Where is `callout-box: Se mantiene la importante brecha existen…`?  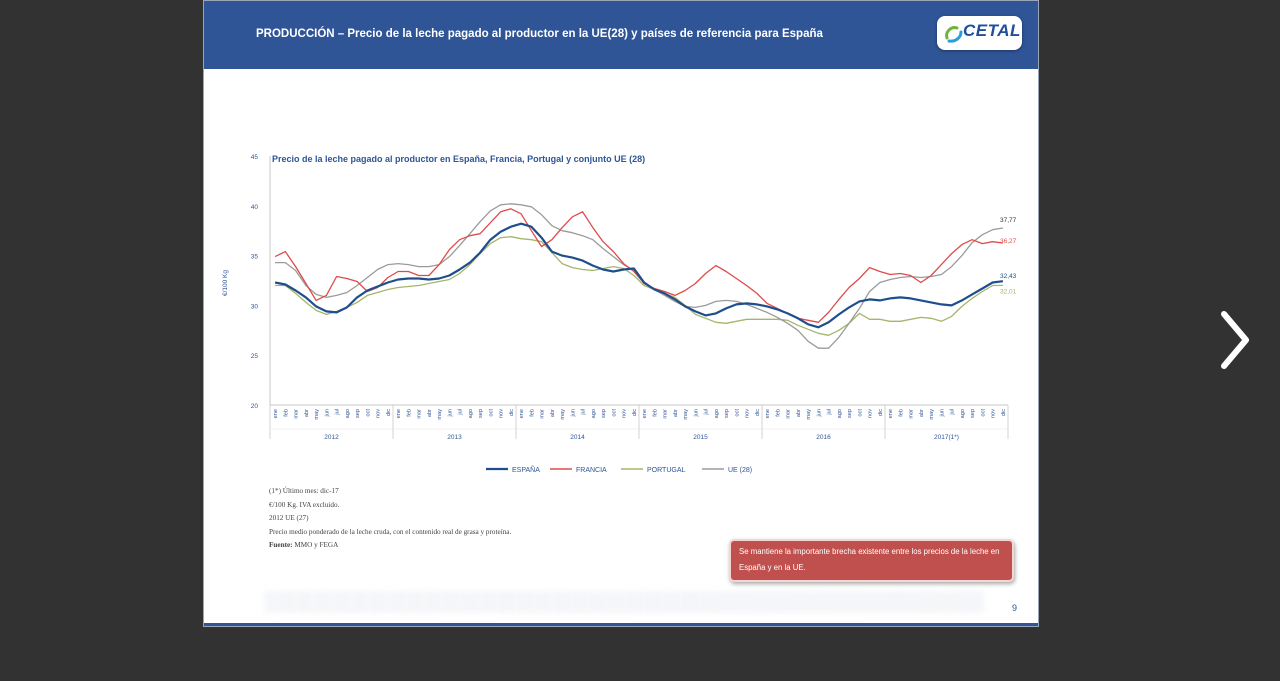 callout-box: Se mantiene la importante brecha existen… is located at coordinates (871, 560).